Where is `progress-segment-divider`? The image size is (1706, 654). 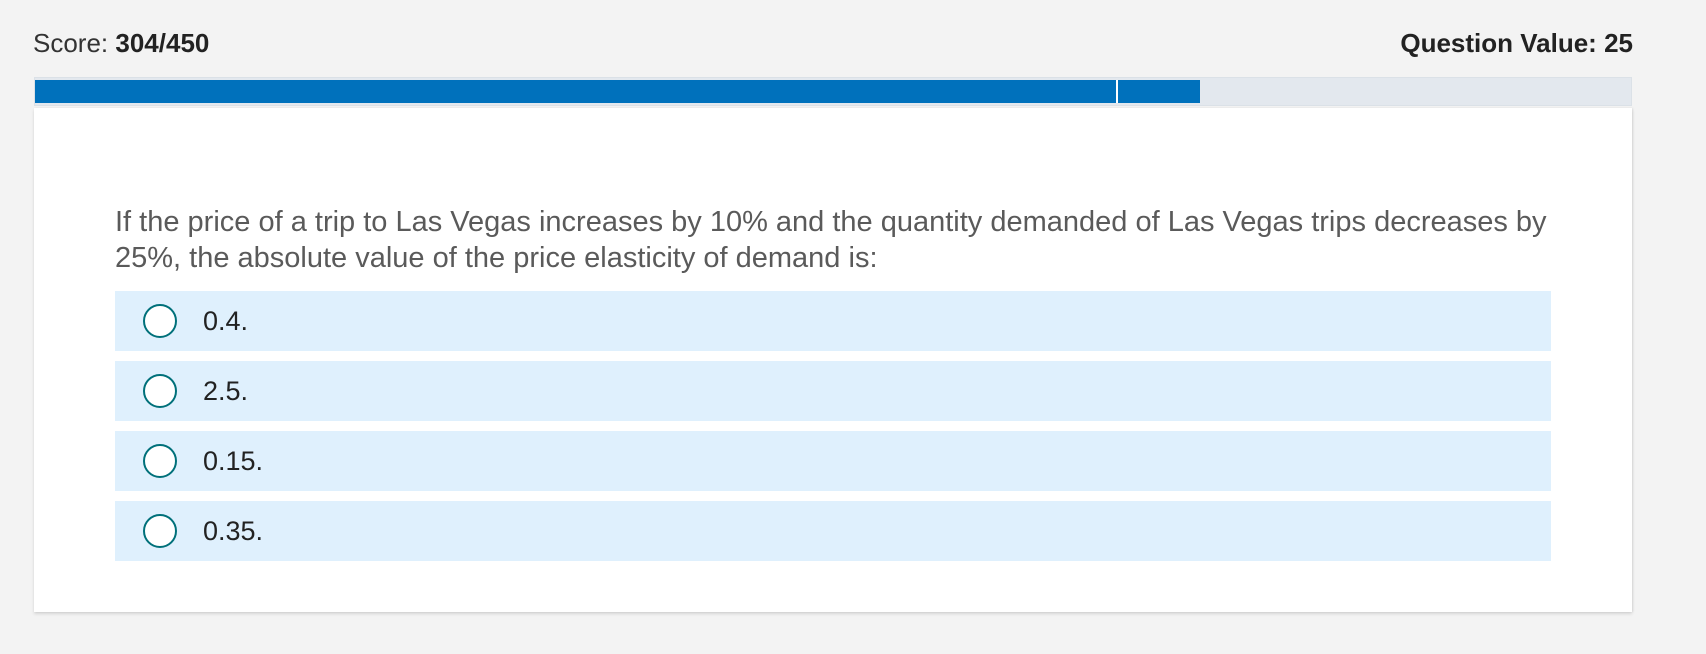
progress-segment-divider is located at coordinates (1117, 91).